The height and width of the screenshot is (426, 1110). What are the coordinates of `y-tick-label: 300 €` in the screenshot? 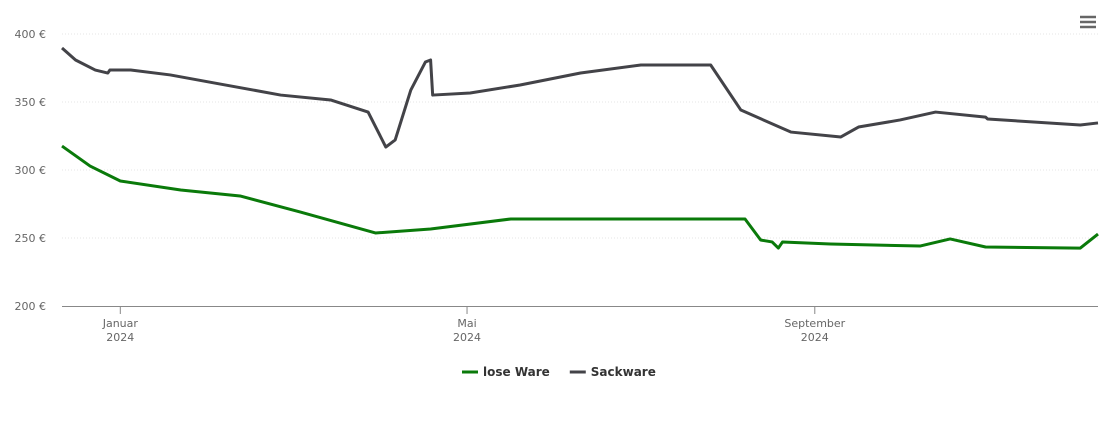 It's located at (31, 170).